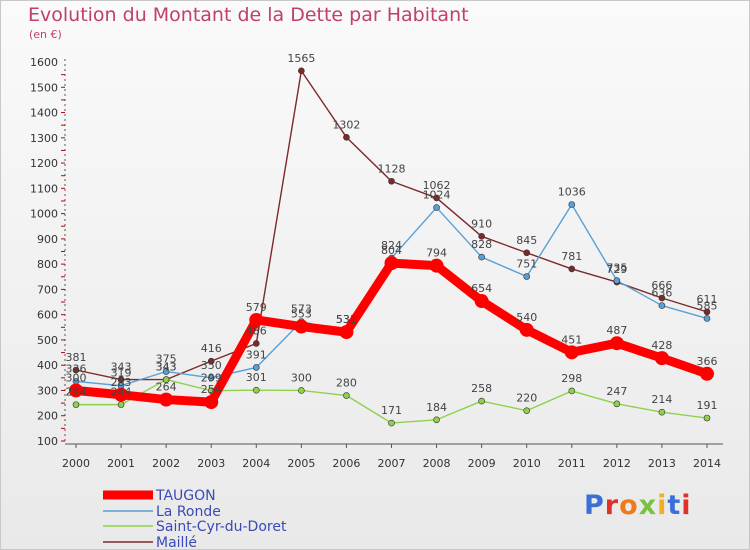 The image size is (750, 550). What do you see at coordinates (648, 505) in the screenshot?
I see `logo-letter: x` at bounding box center [648, 505].